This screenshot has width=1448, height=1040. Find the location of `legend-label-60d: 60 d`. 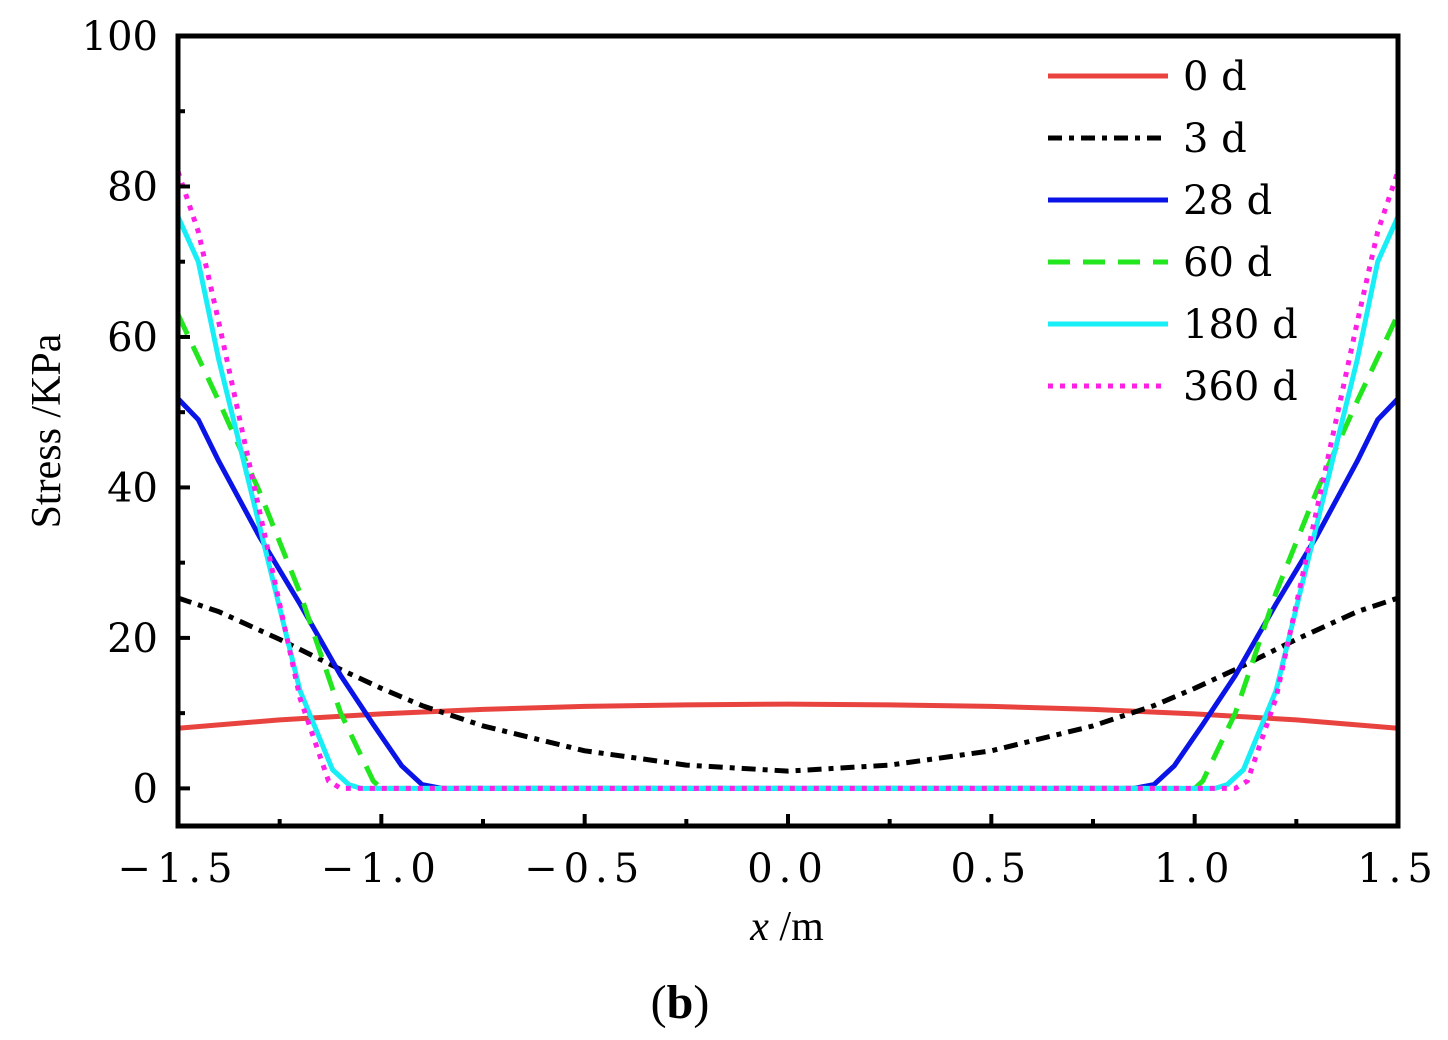

legend-label-60d: 60 d is located at coordinates (1227, 263).